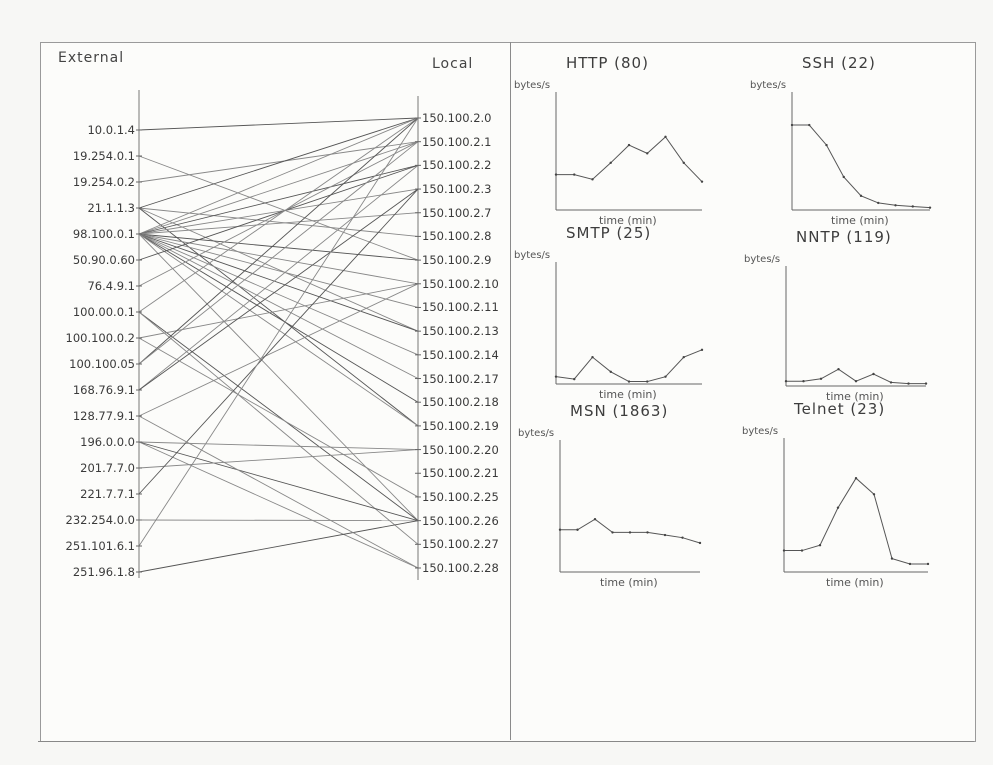  I want to click on local-ip-label: 150.100.2.8, so click(457, 236).